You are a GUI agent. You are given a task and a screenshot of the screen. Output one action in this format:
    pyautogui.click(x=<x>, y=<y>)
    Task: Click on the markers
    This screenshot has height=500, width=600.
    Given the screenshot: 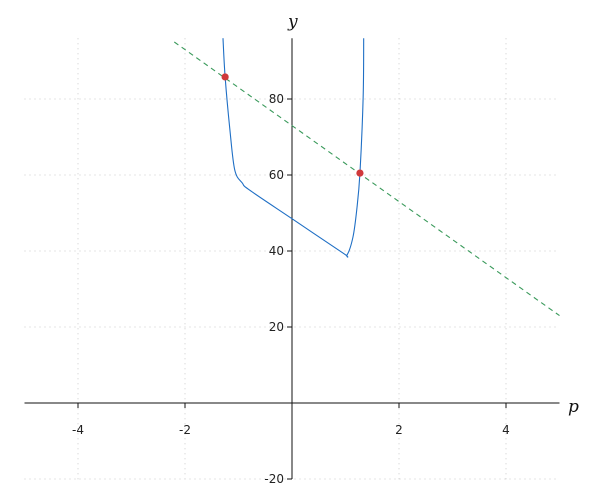 What is the action you would take?
    pyautogui.click(x=292, y=125)
    